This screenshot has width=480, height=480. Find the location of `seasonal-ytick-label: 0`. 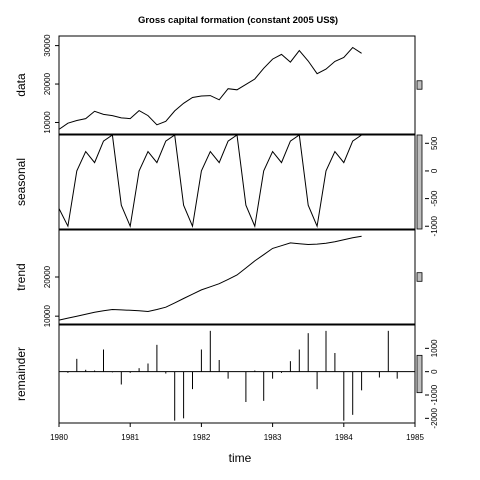

seasonal-ytick-label: 0 is located at coordinates (434, 170).